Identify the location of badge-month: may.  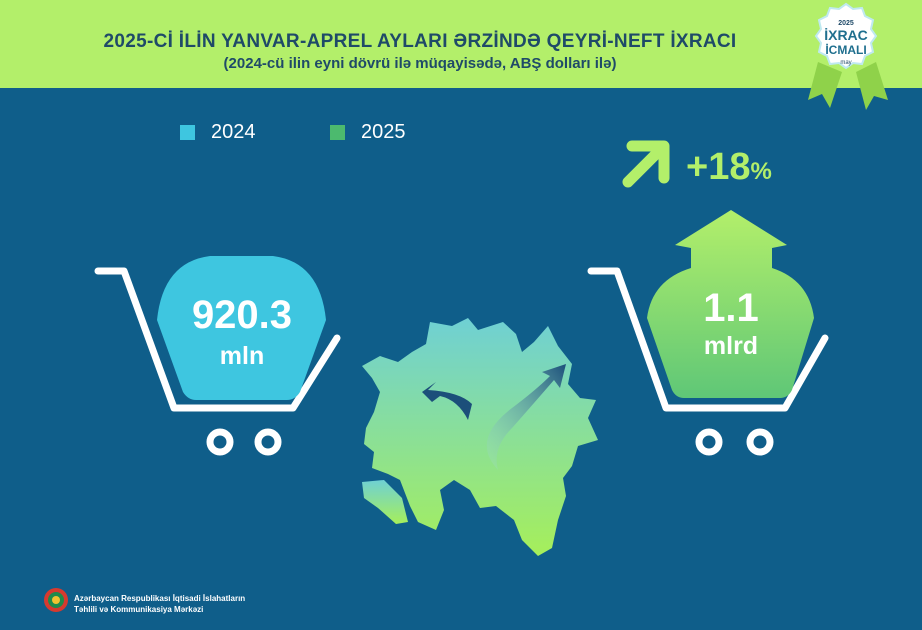
(845, 63).